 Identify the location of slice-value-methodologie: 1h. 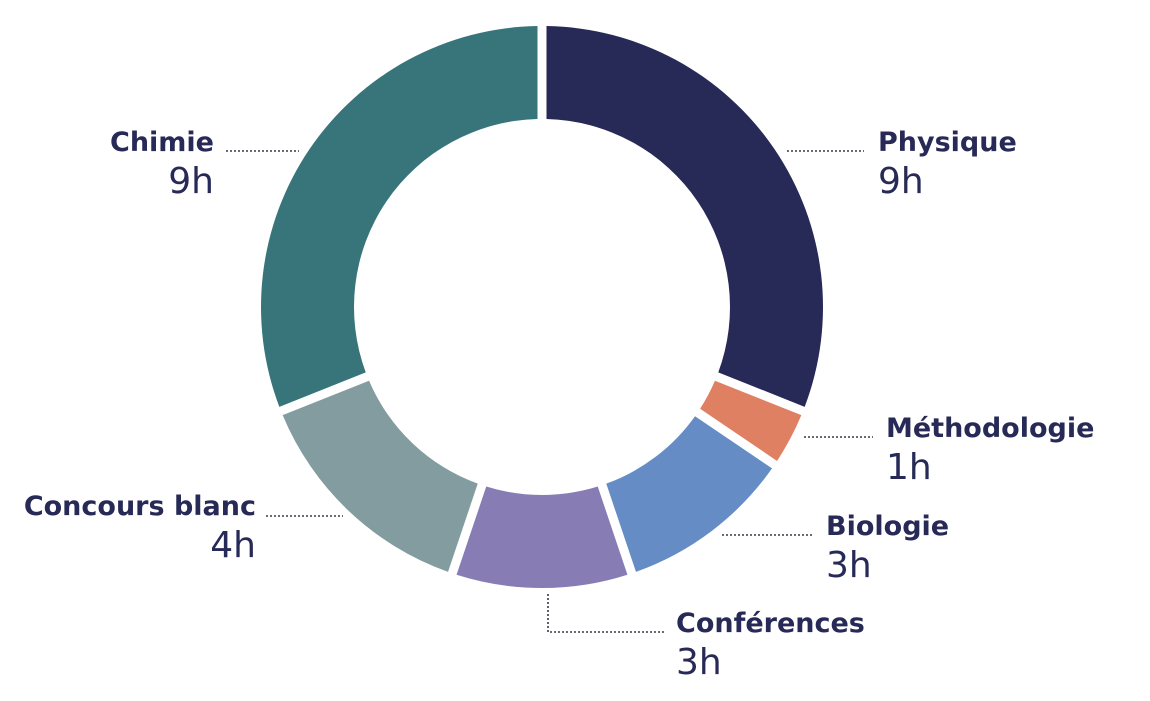
(909, 467).